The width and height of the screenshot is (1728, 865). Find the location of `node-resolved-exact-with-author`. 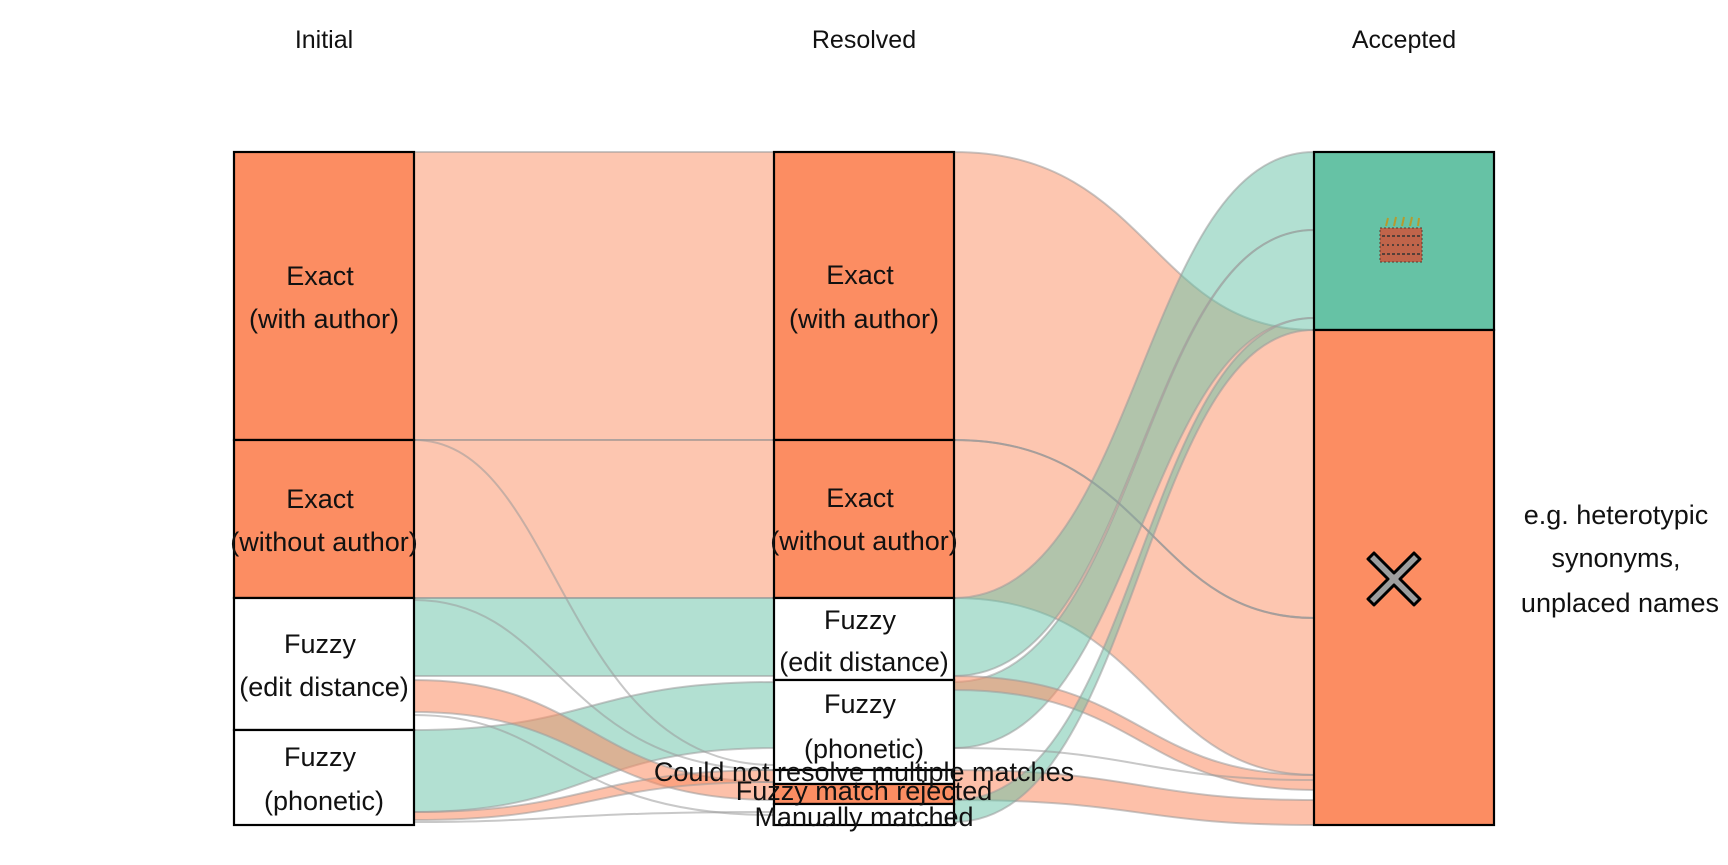

node-resolved-exact-with-author is located at coordinates (864, 296).